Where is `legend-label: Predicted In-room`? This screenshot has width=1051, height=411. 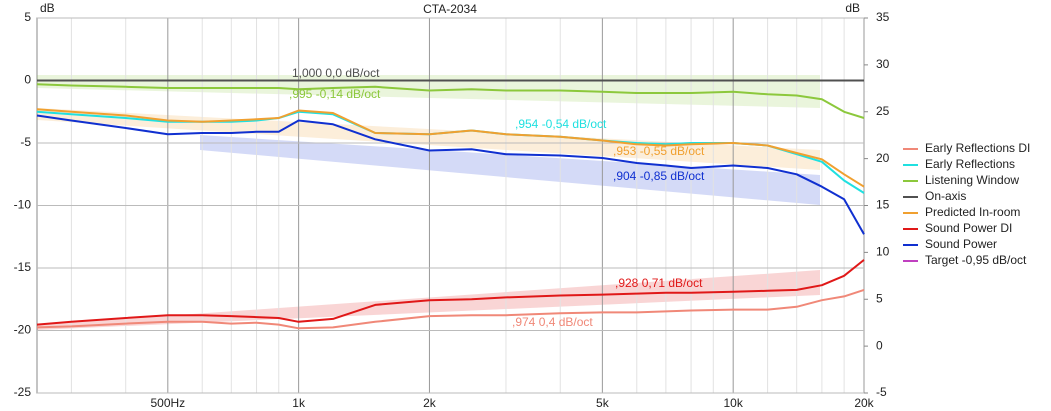 legend-label: Predicted In-room is located at coordinates (972, 212).